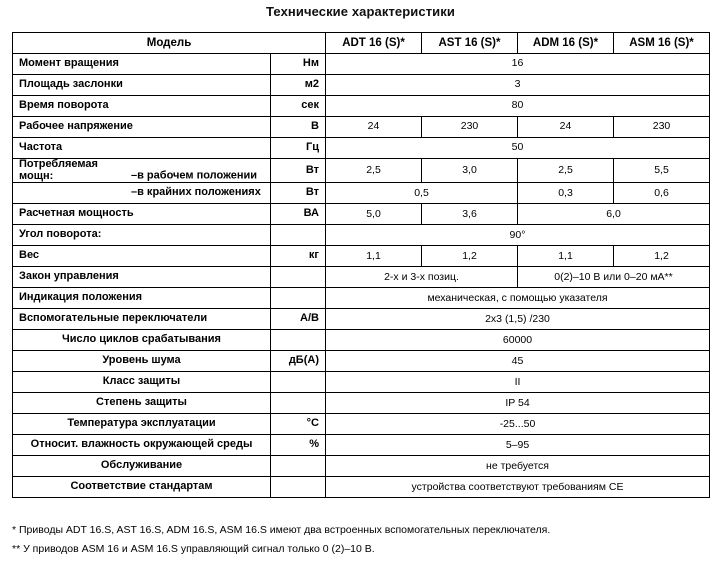 The height and width of the screenshot is (564, 721). What do you see at coordinates (661, 127) in the screenshot?
I see `row-value: 230` at bounding box center [661, 127].